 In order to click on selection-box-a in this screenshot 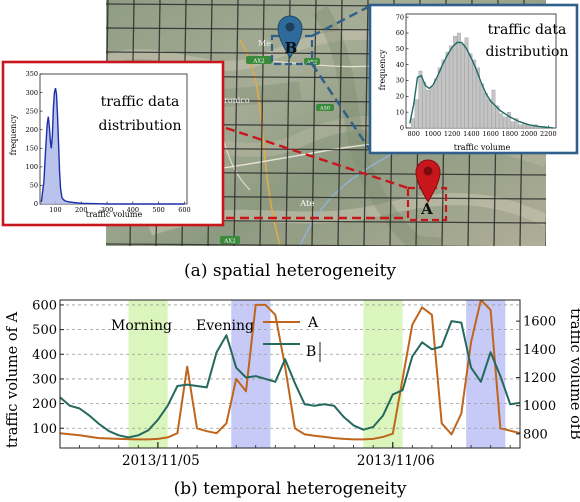, I will do `click(427, 204)`.